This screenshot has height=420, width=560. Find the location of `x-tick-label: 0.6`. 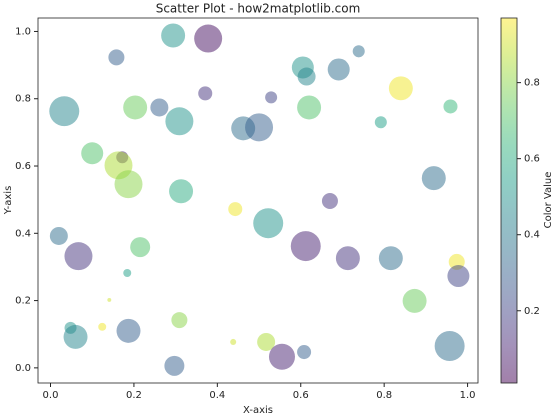

x-tick-label: 0.6 is located at coordinates (301, 395).